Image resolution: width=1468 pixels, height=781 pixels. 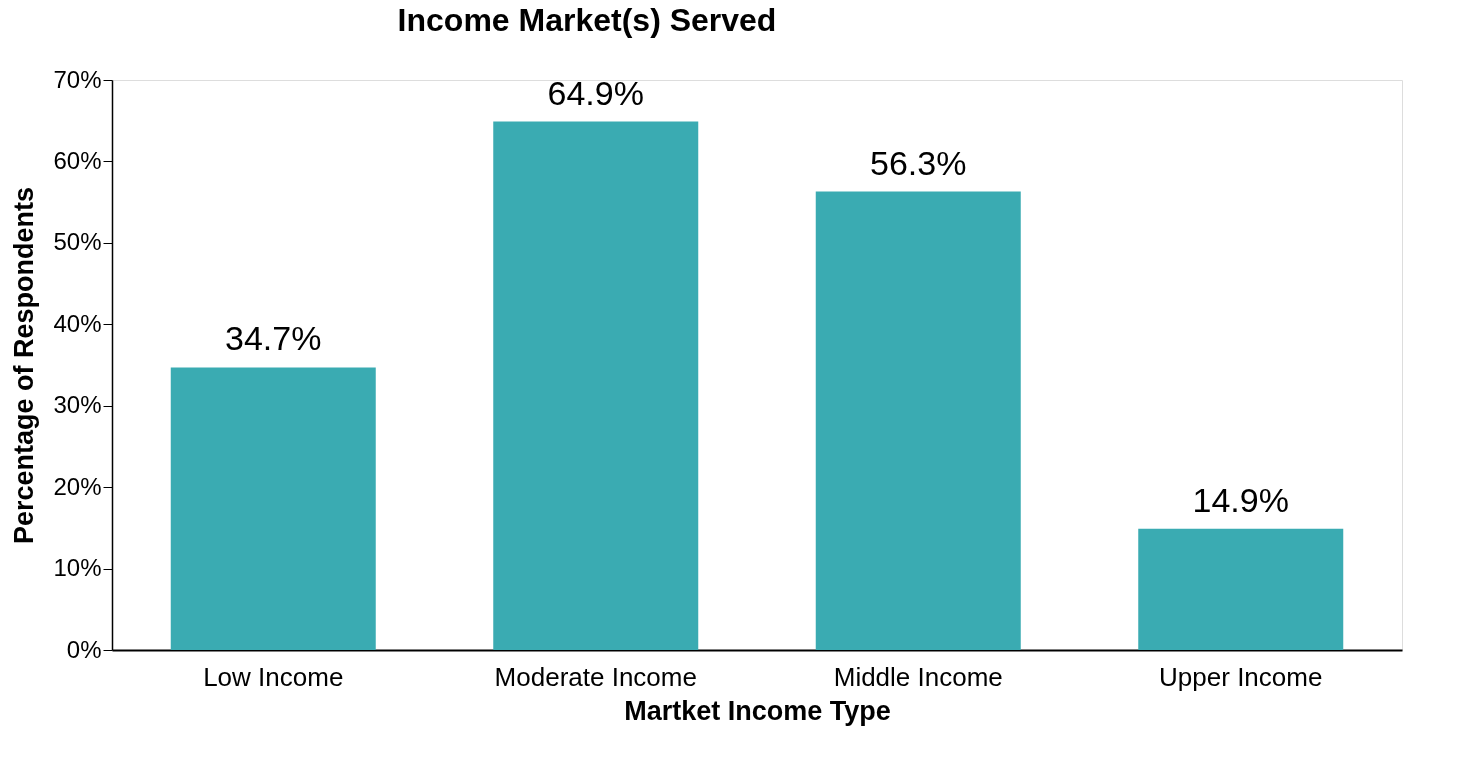 What do you see at coordinates (77, 568) in the screenshot?
I see `y-tick-label: 10%` at bounding box center [77, 568].